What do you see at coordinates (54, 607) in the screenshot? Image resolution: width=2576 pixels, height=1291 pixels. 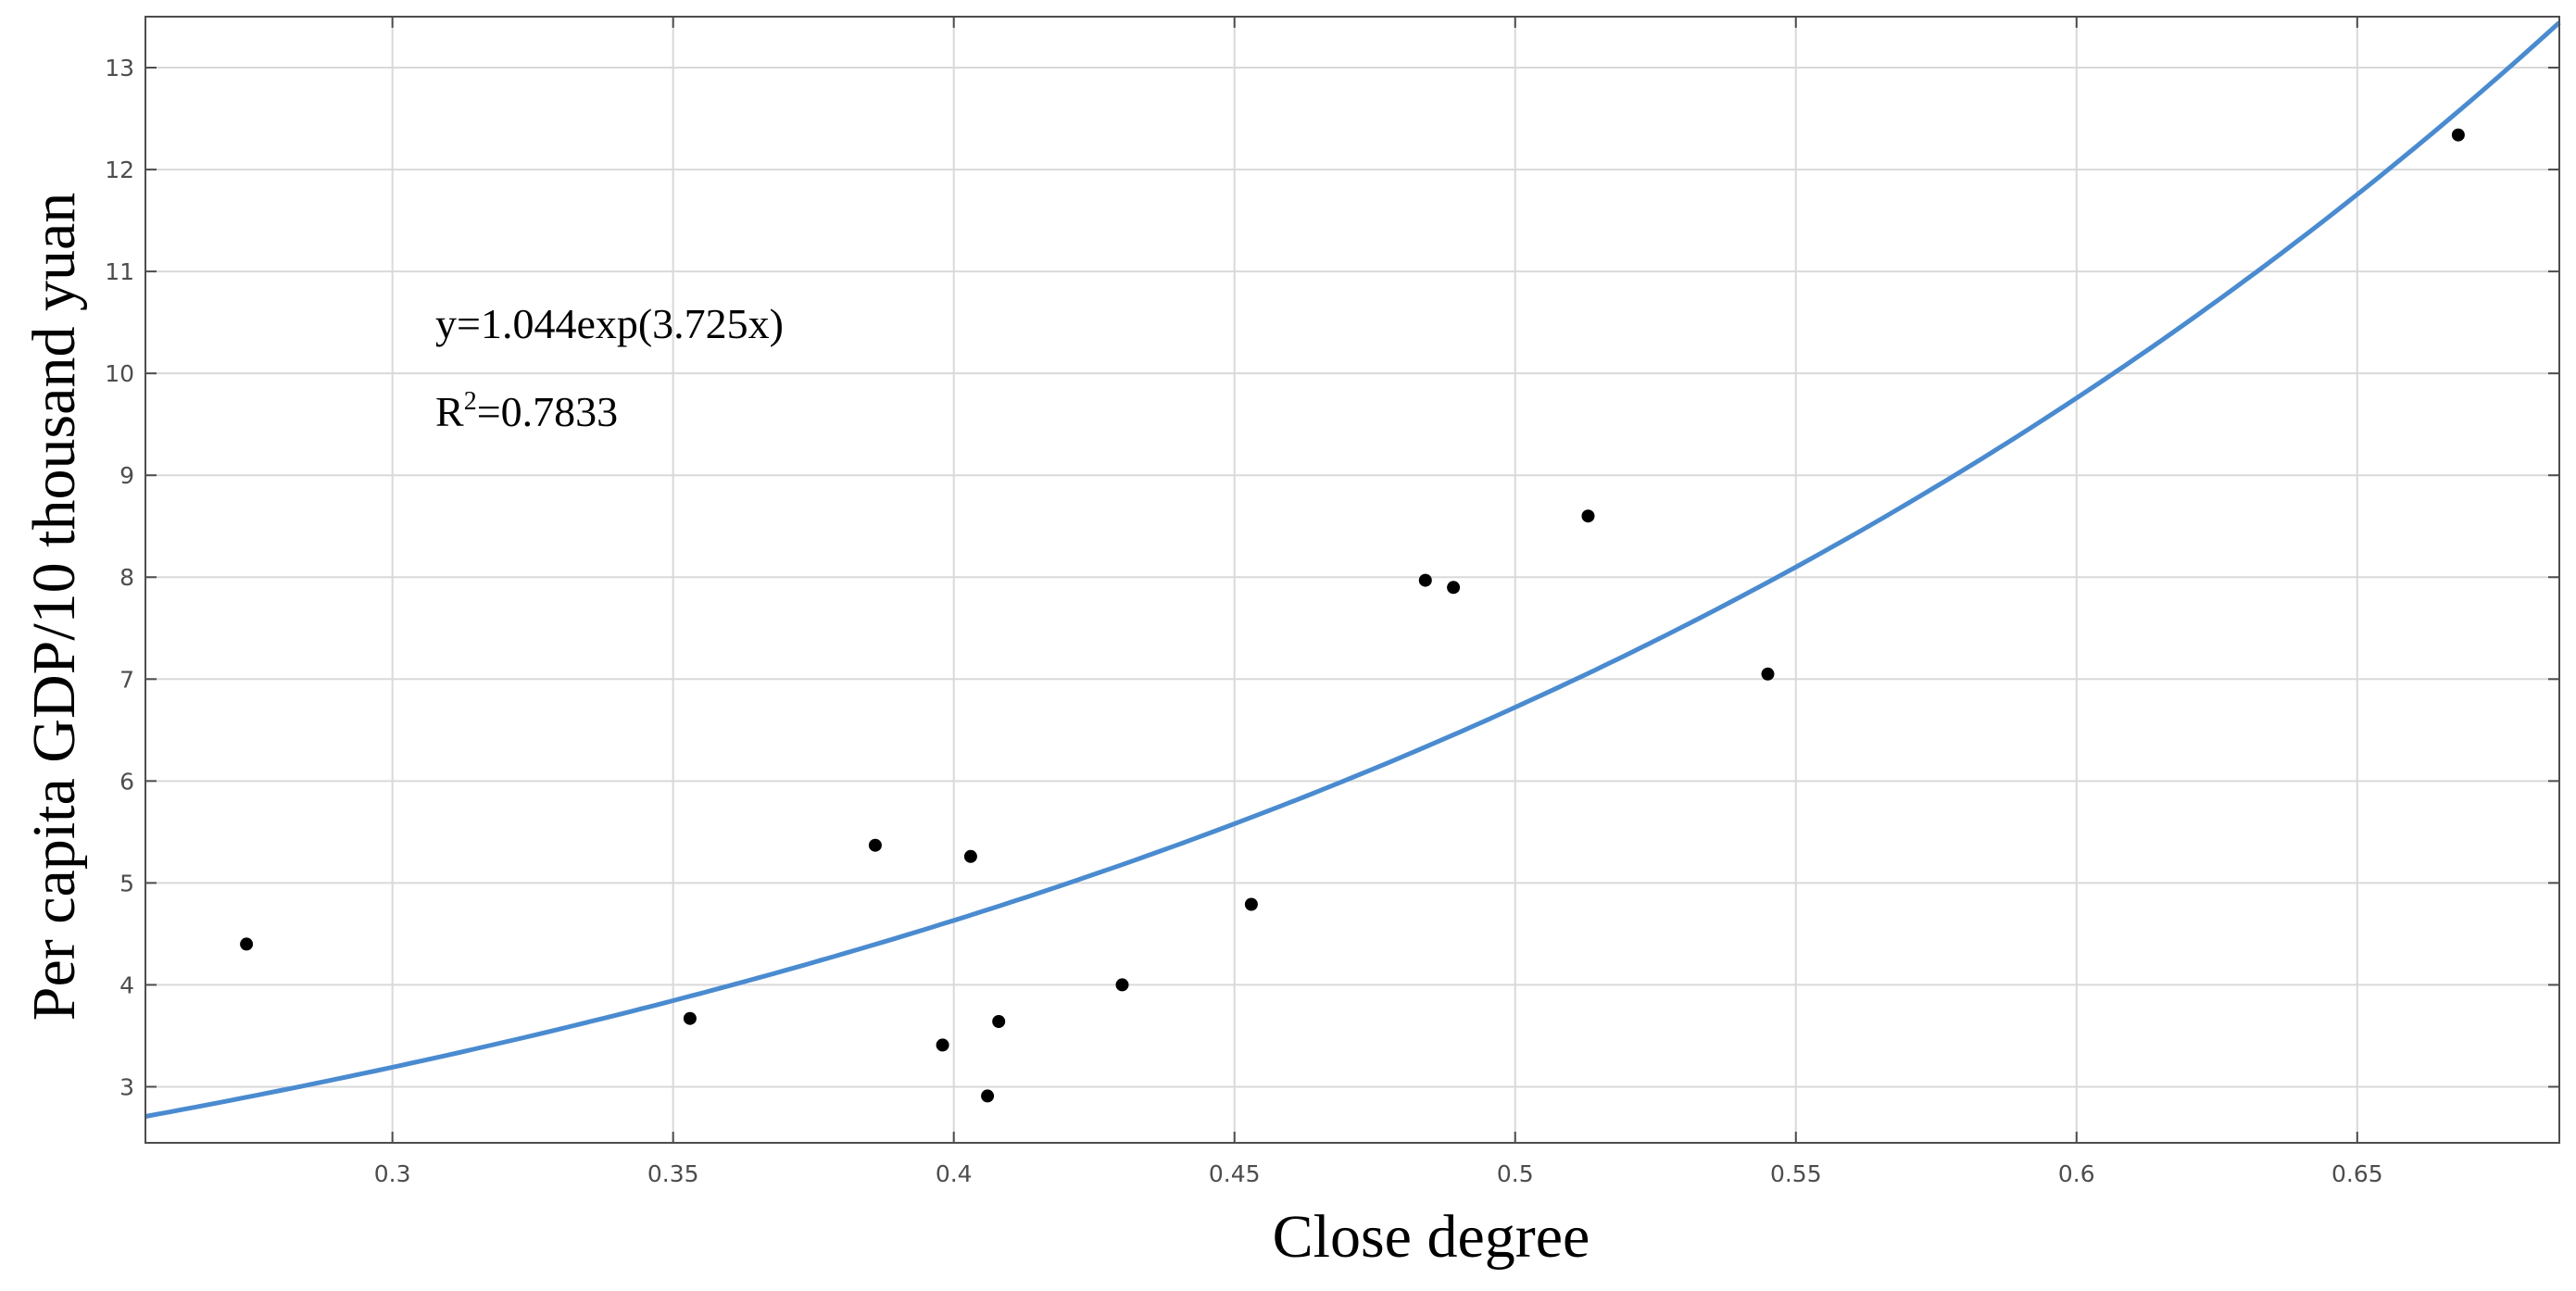 I see `y-axis-label: Per capita GDP/10 thousand yuan` at bounding box center [54, 607].